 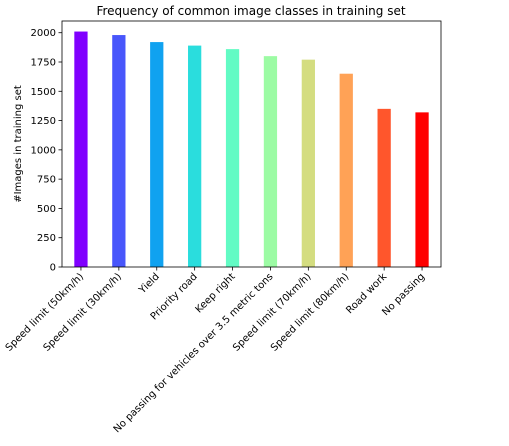 What do you see at coordinates (43, 150) in the screenshot?
I see `y-tick-label: 1000` at bounding box center [43, 150].